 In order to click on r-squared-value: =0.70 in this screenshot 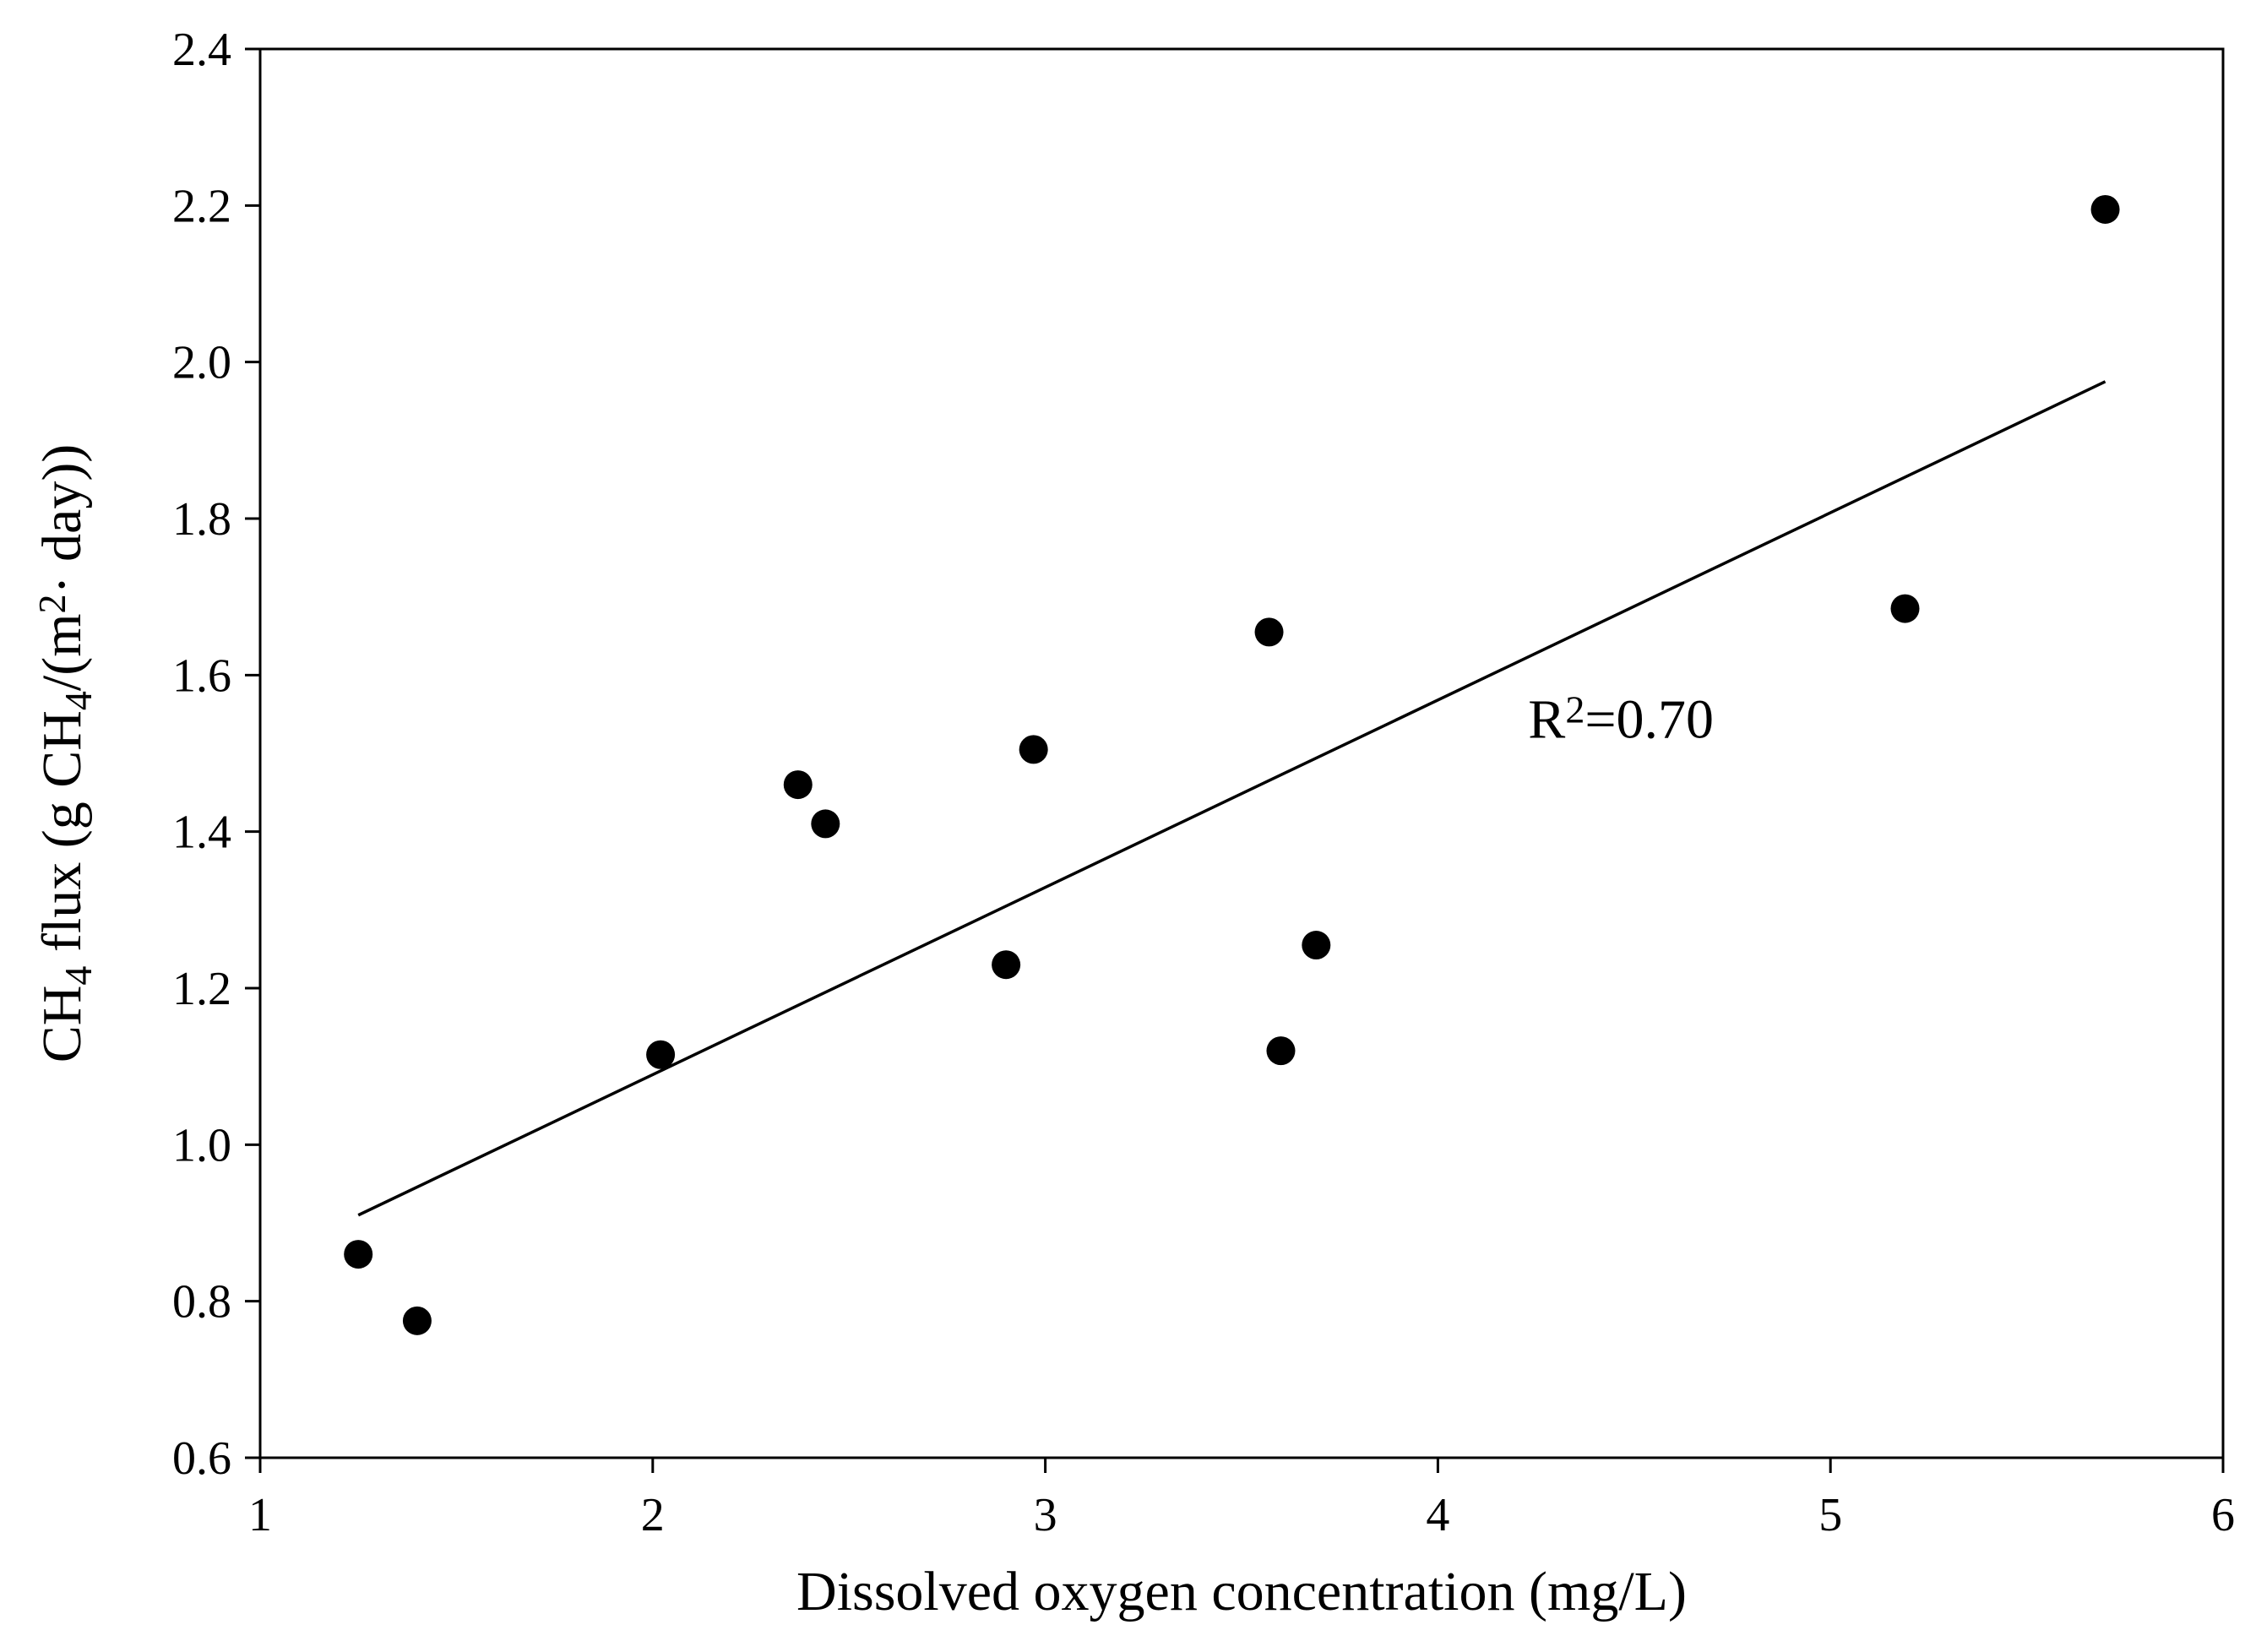, I will do `click(1649, 719)`.